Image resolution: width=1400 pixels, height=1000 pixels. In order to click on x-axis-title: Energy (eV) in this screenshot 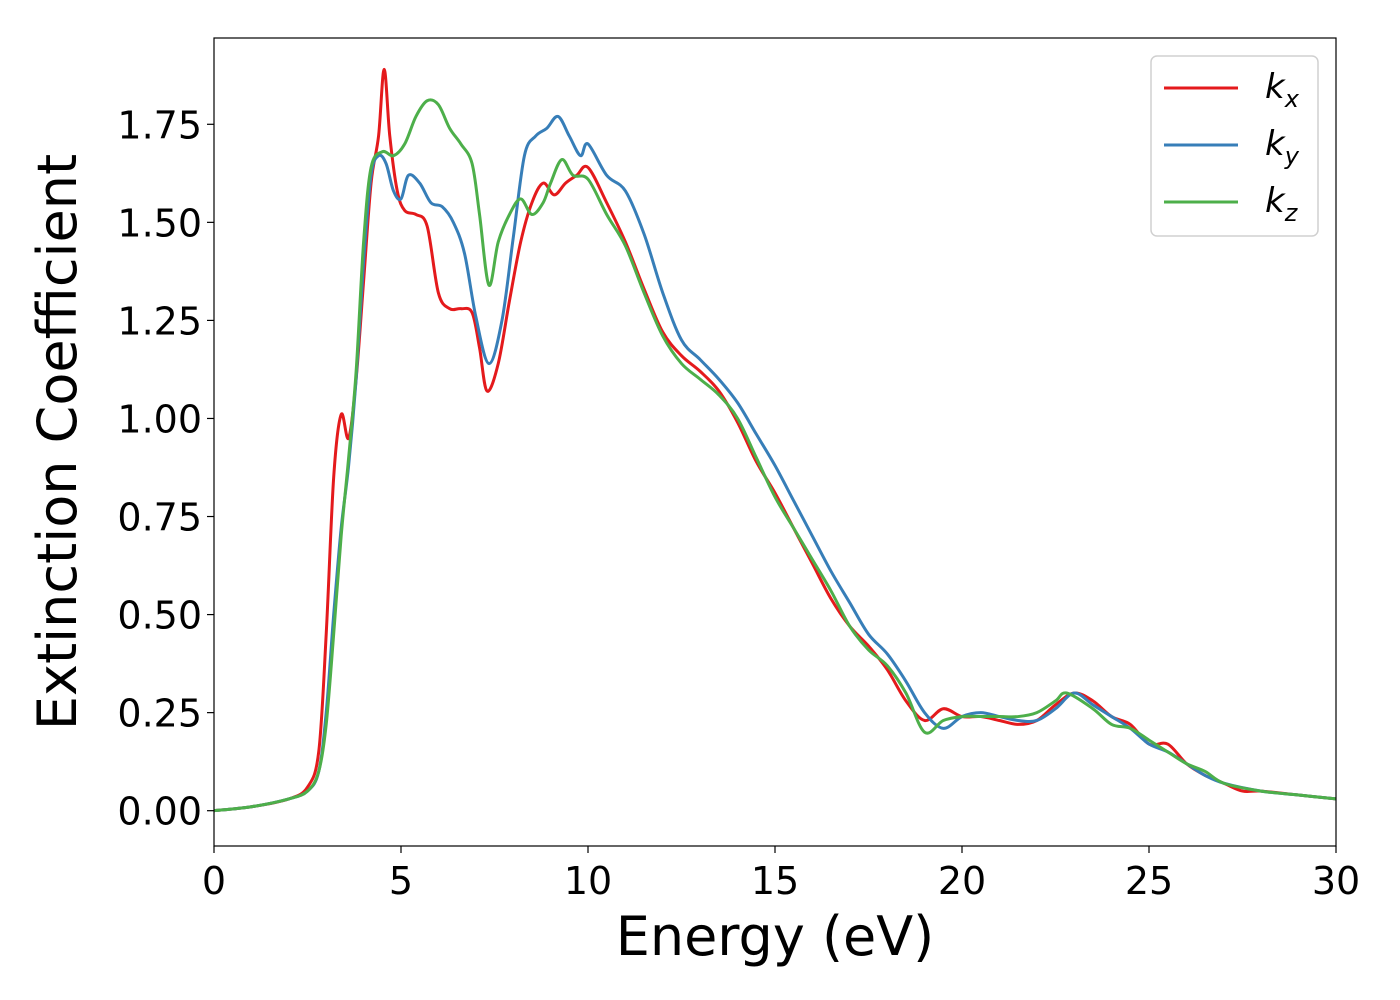, I will do `click(775, 936)`.